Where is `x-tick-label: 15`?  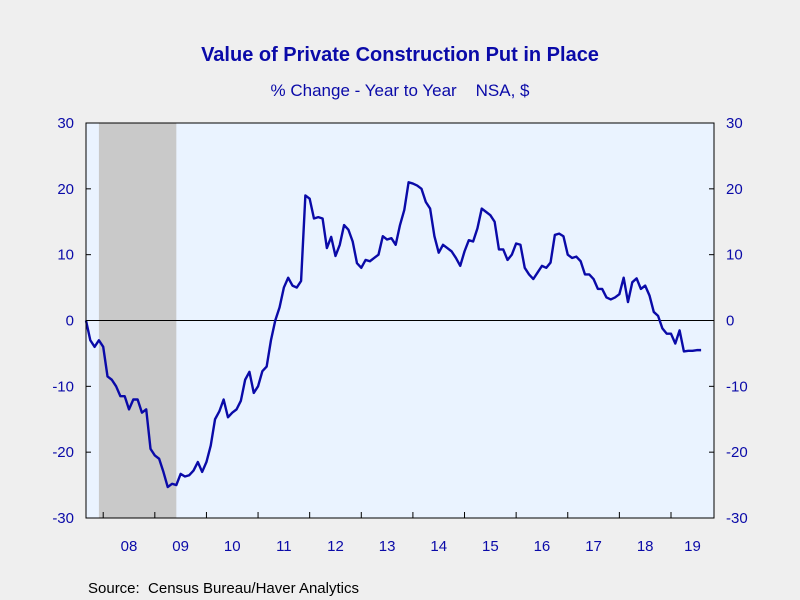
x-tick-label: 15 is located at coordinates (490, 546).